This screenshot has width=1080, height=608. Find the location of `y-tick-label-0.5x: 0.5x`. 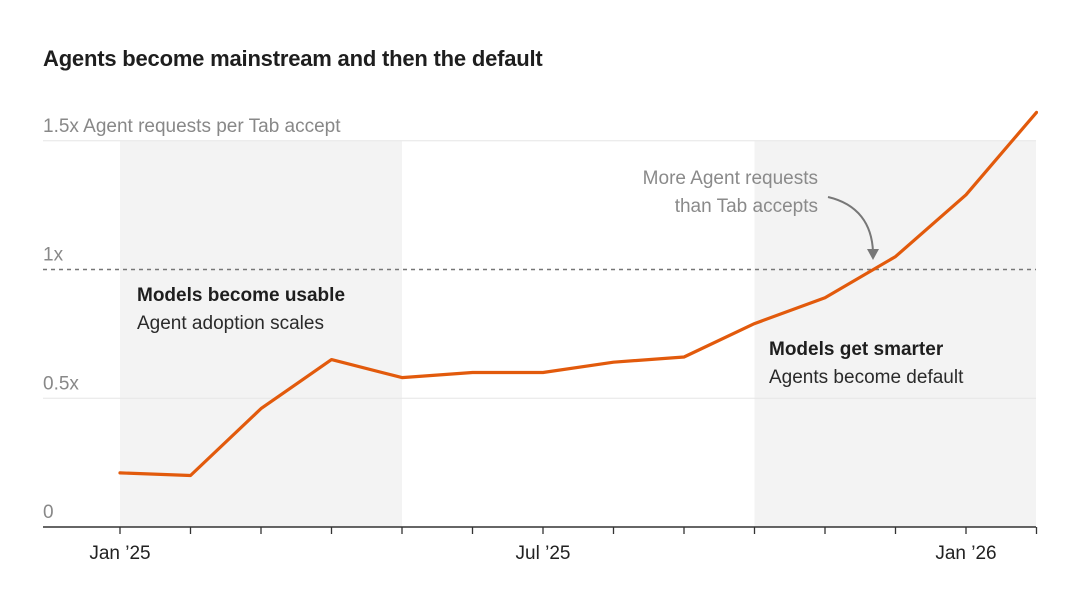

y-tick-label-0.5x: 0.5x is located at coordinates (61, 383).